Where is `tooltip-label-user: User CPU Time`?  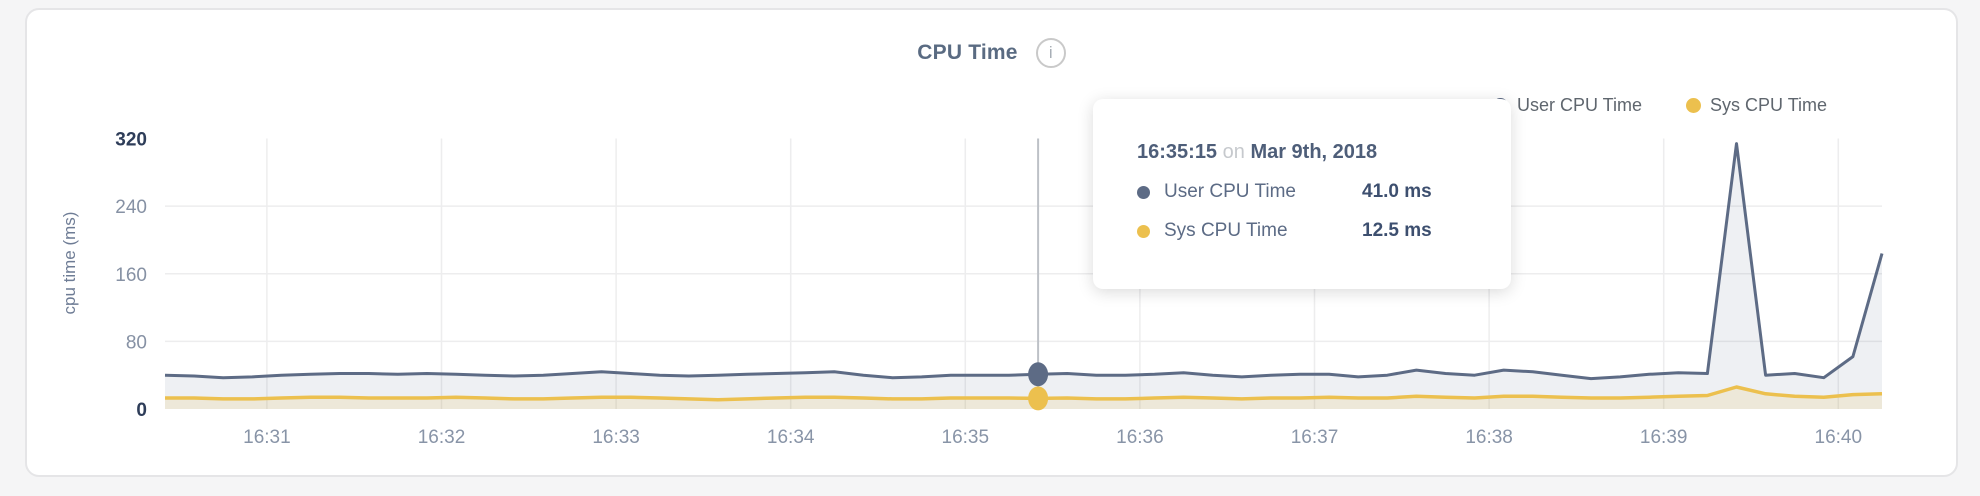 tooltip-label-user: User CPU Time is located at coordinates (1230, 191).